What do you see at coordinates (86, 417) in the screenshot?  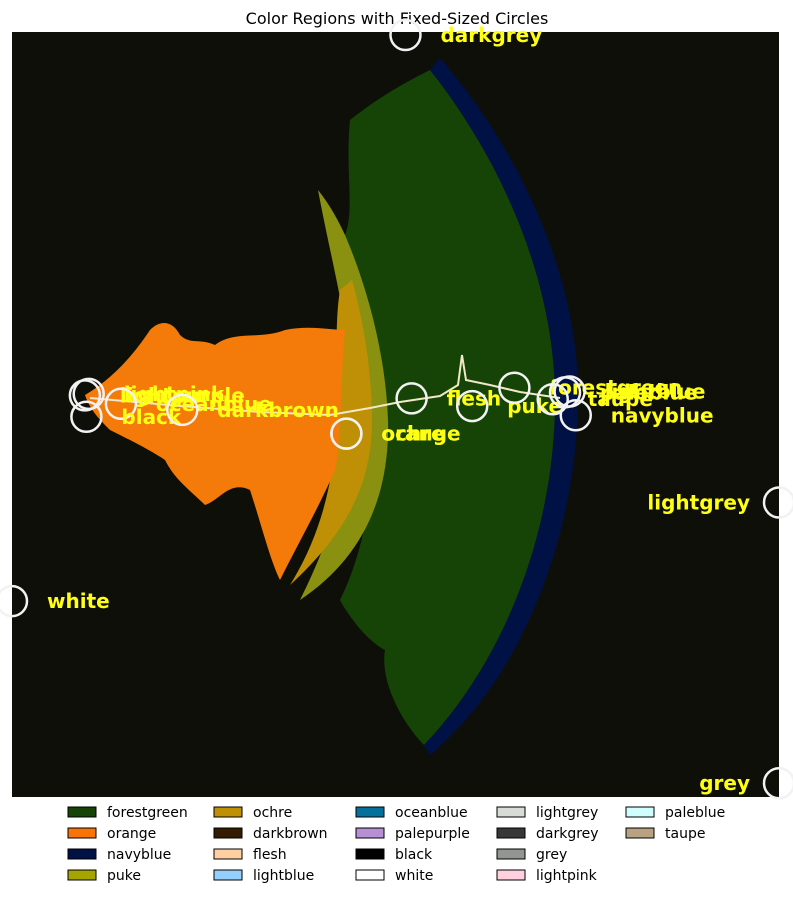 I see `circle-marker-black` at bounding box center [86, 417].